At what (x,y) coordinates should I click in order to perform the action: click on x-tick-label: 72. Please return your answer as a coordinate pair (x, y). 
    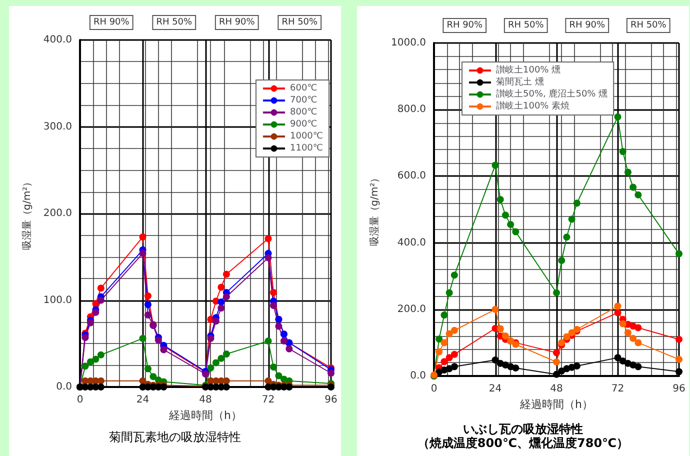
    Looking at the image, I should click on (268, 400).